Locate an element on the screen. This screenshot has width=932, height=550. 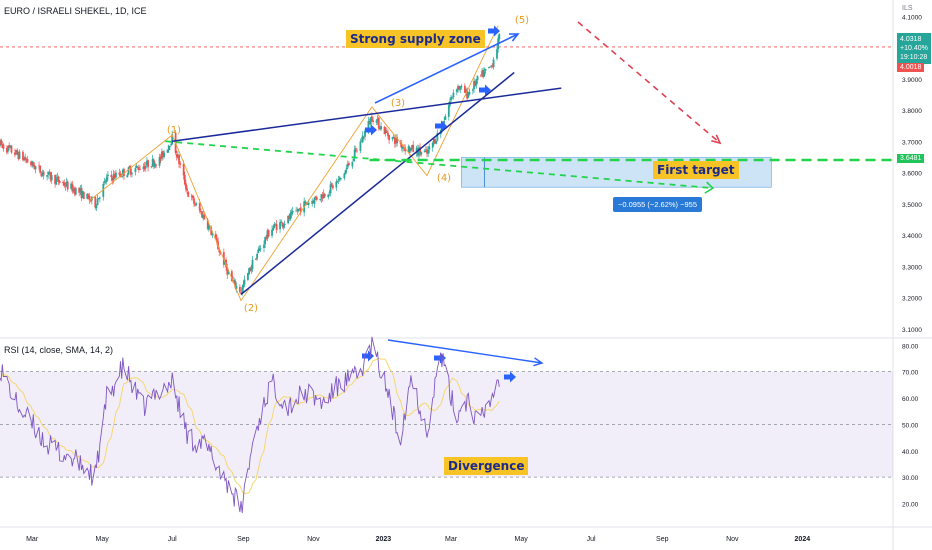
supply-arrow-head is located at coordinates (514, 37).